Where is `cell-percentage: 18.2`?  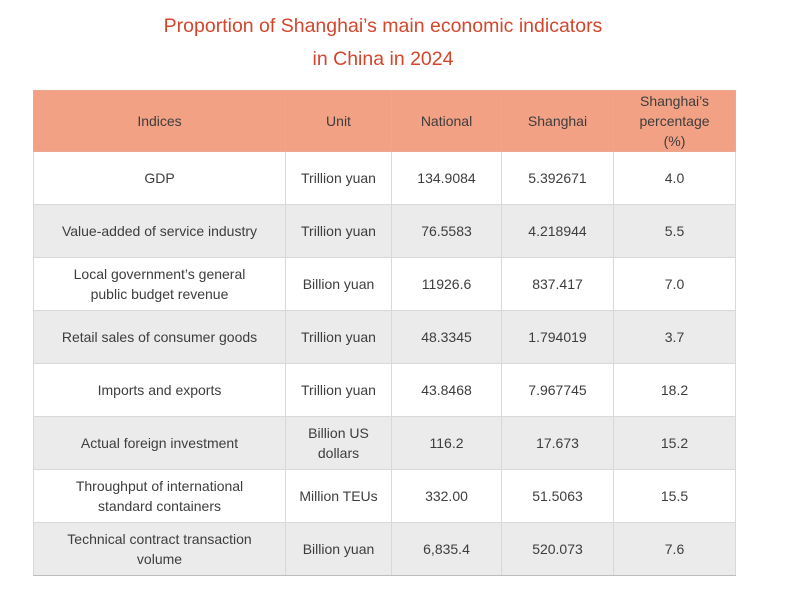 cell-percentage: 18.2 is located at coordinates (674, 390).